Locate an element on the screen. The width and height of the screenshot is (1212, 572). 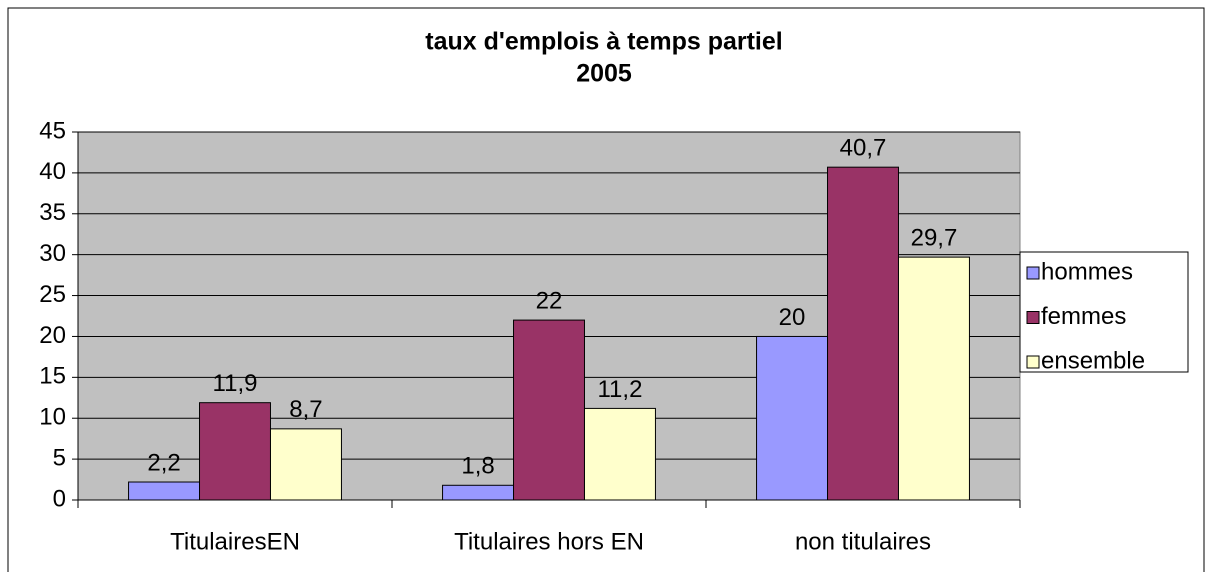
y-tick-label: 10 is located at coordinates (52, 417).